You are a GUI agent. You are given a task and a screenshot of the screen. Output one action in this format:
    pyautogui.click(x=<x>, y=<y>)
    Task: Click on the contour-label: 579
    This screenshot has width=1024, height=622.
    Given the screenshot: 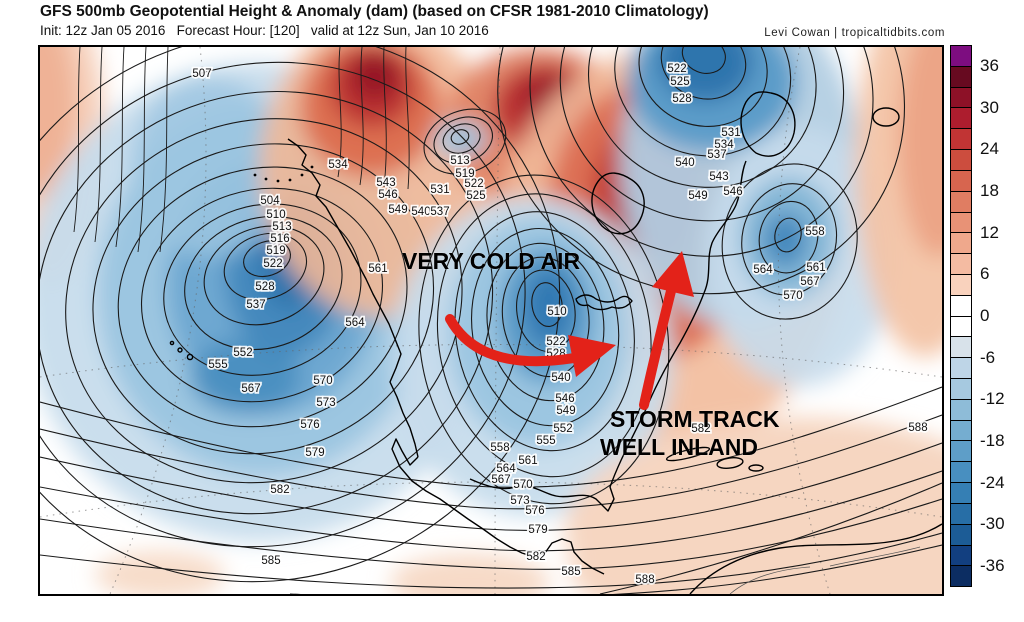 What is the action you would take?
    pyautogui.click(x=314, y=453)
    